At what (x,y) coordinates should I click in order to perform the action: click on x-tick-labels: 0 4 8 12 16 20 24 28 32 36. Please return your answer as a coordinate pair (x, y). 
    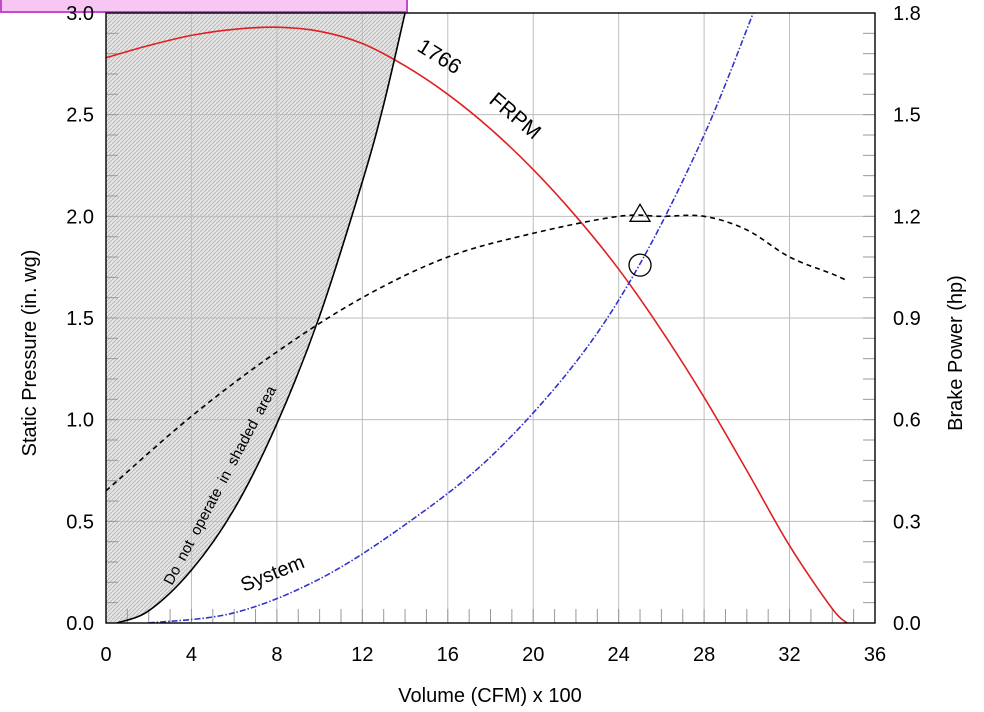
    Looking at the image, I should click on (493, 655).